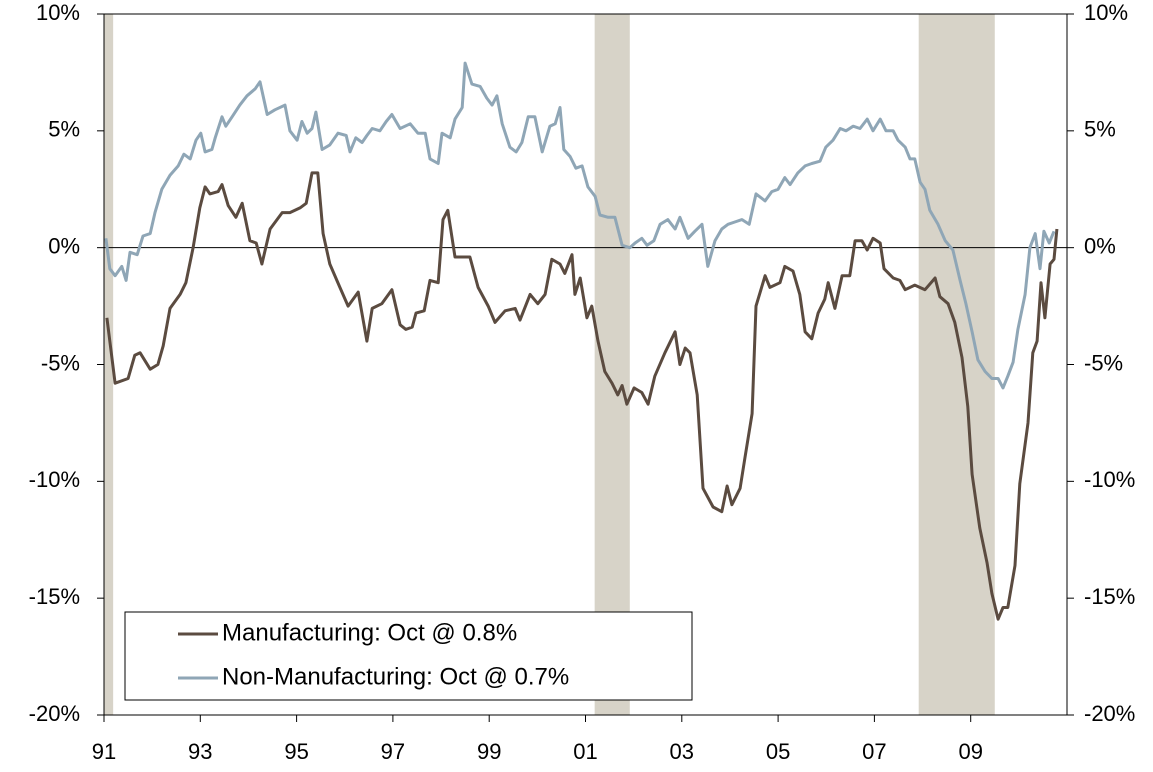  I want to click on y-tick-label: -10%, so click(54, 479).